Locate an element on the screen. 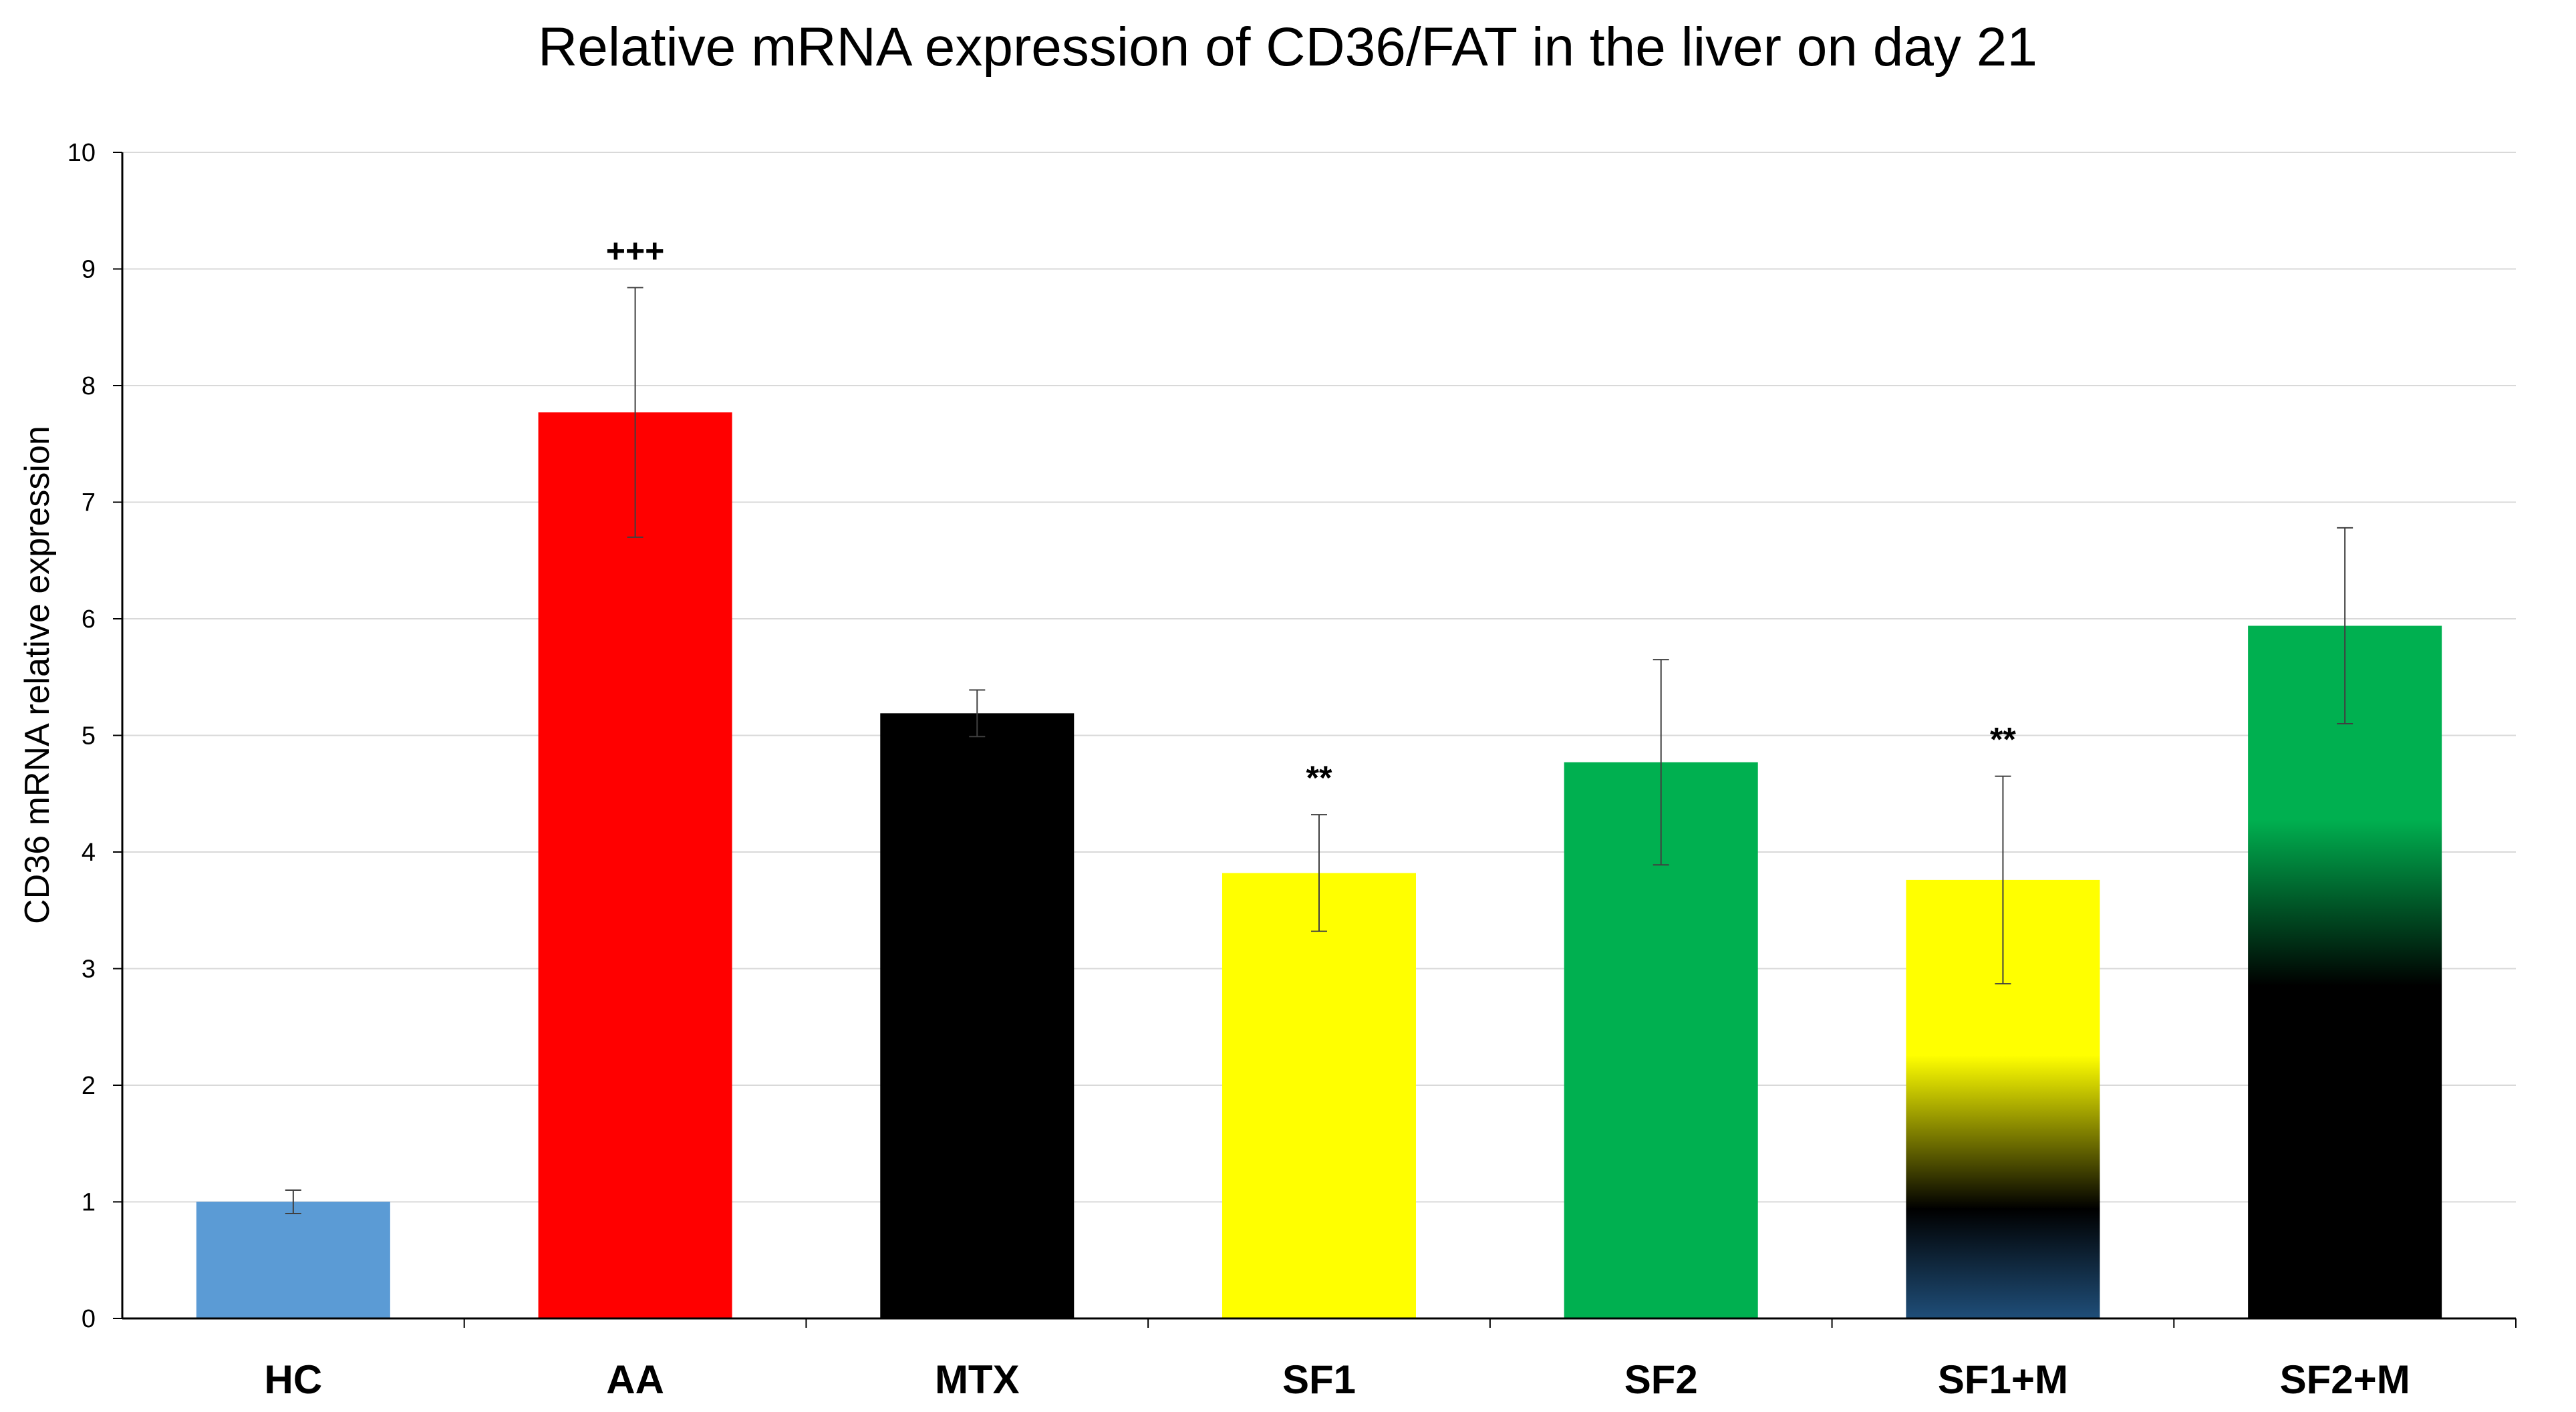 This screenshot has height=1412, width=2576. y-tick-label: 6 is located at coordinates (89, 619).